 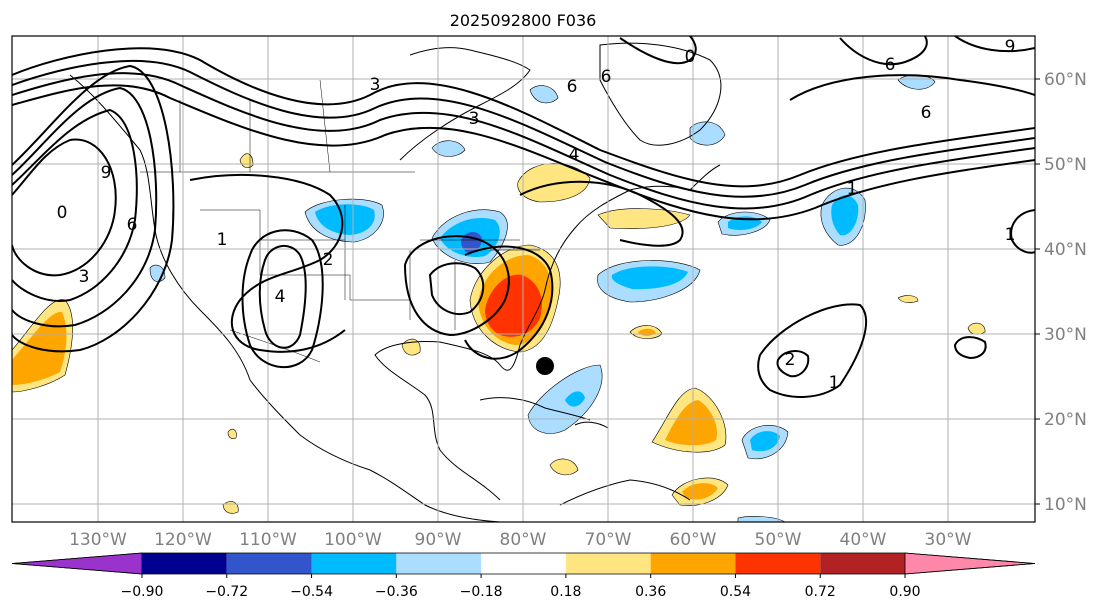 What do you see at coordinates (620, 255) in the screenshot?
I see `na-coastline-east` at bounding box center [620, 255].